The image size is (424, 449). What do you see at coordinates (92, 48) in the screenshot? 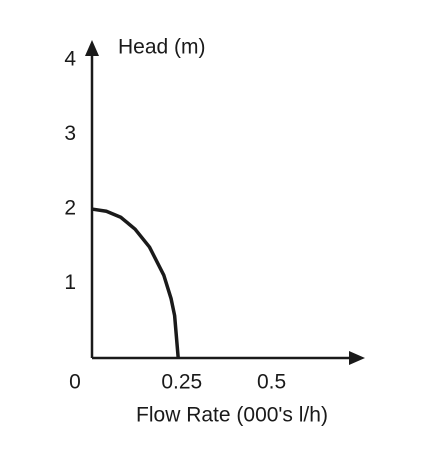
I see `y-axis-arrow` at bounding box center [92, 48].